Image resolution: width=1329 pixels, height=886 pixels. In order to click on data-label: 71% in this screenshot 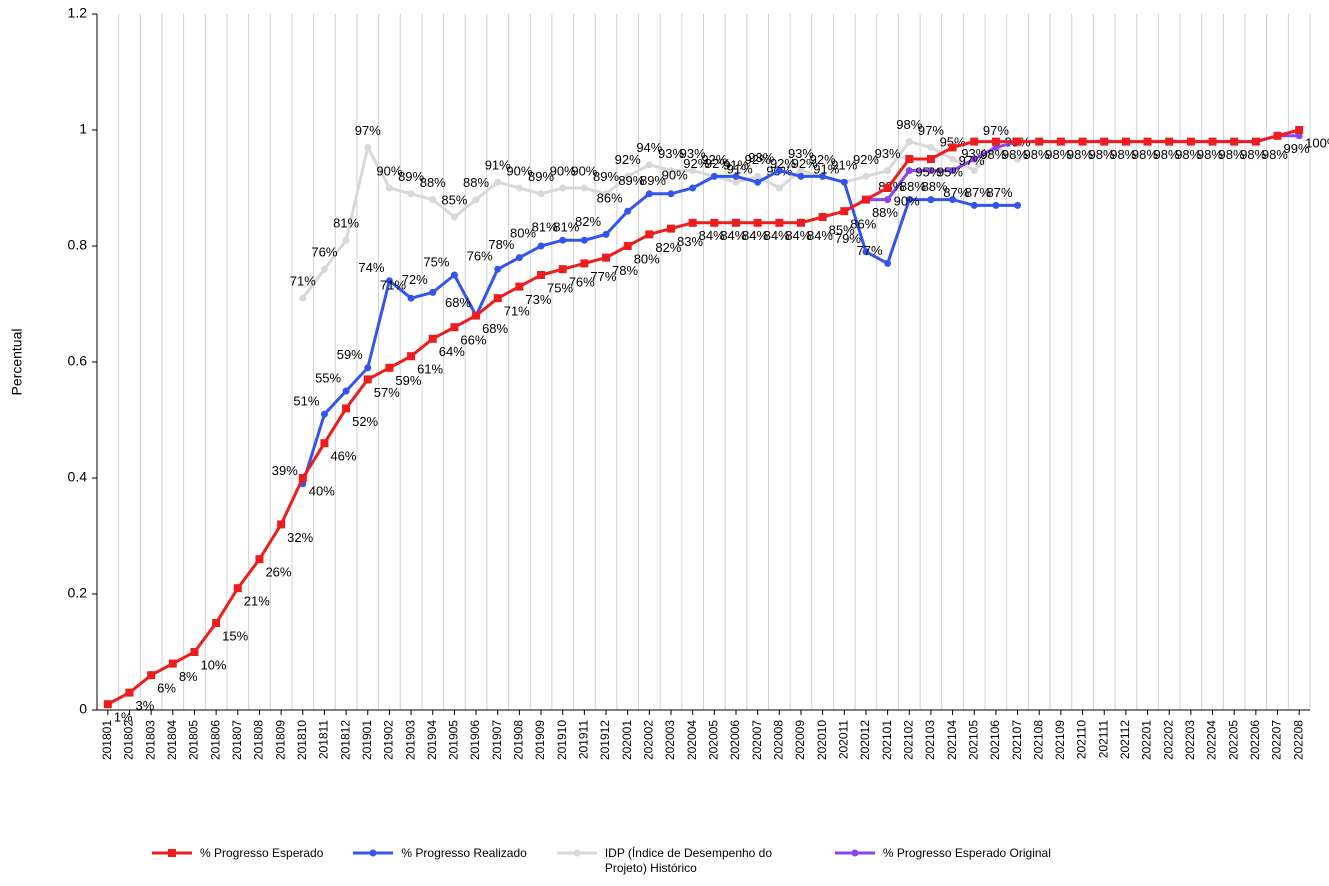, I will do `click(303, 281)`.